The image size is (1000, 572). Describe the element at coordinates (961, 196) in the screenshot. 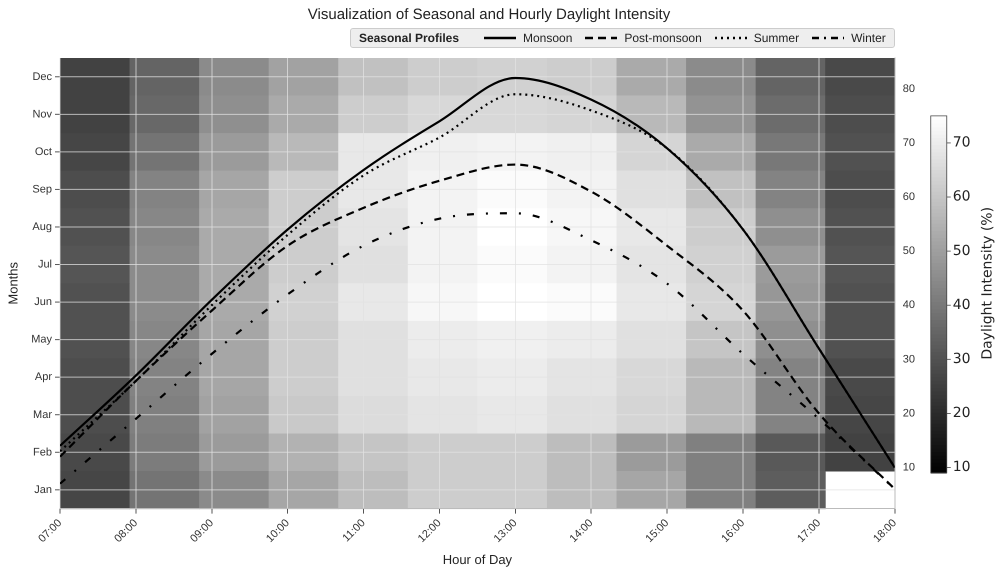

I see `color-bar-label: 60` at that location.